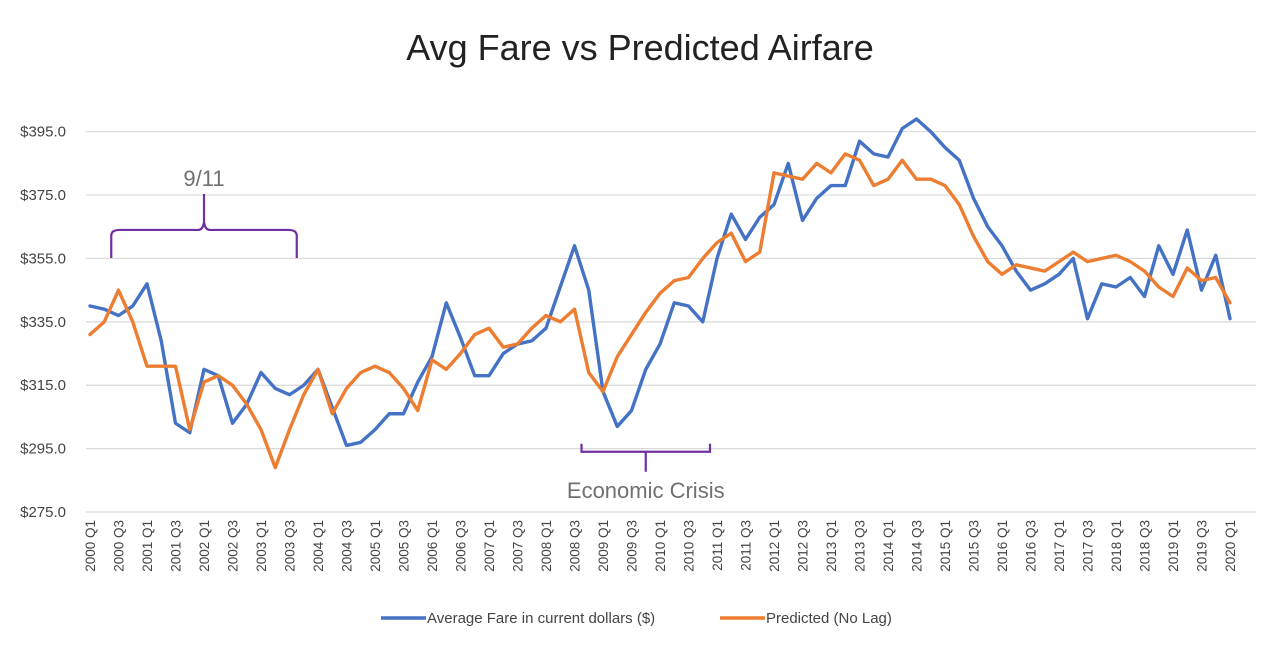 This screenshot has height=648, width=1280. What do you see at coordinates (176, 546) in the screenshot?
I see `x-tick-label: 2001 Q3` at bounding box center [176, 546].